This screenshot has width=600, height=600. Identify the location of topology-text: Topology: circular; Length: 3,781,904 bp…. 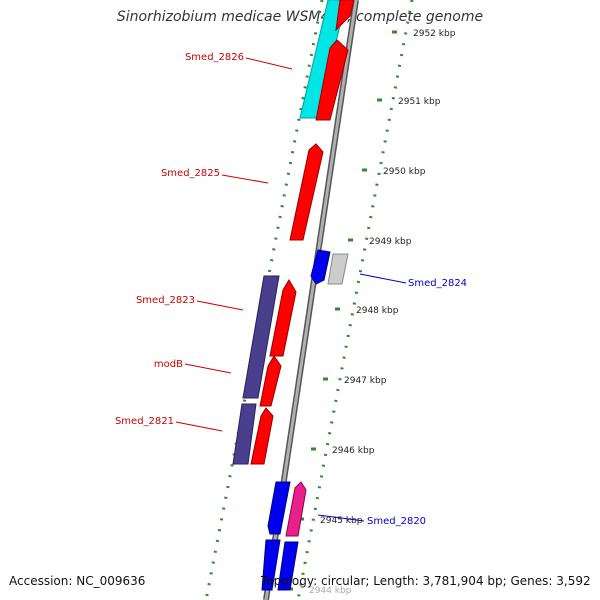
(426, 581).